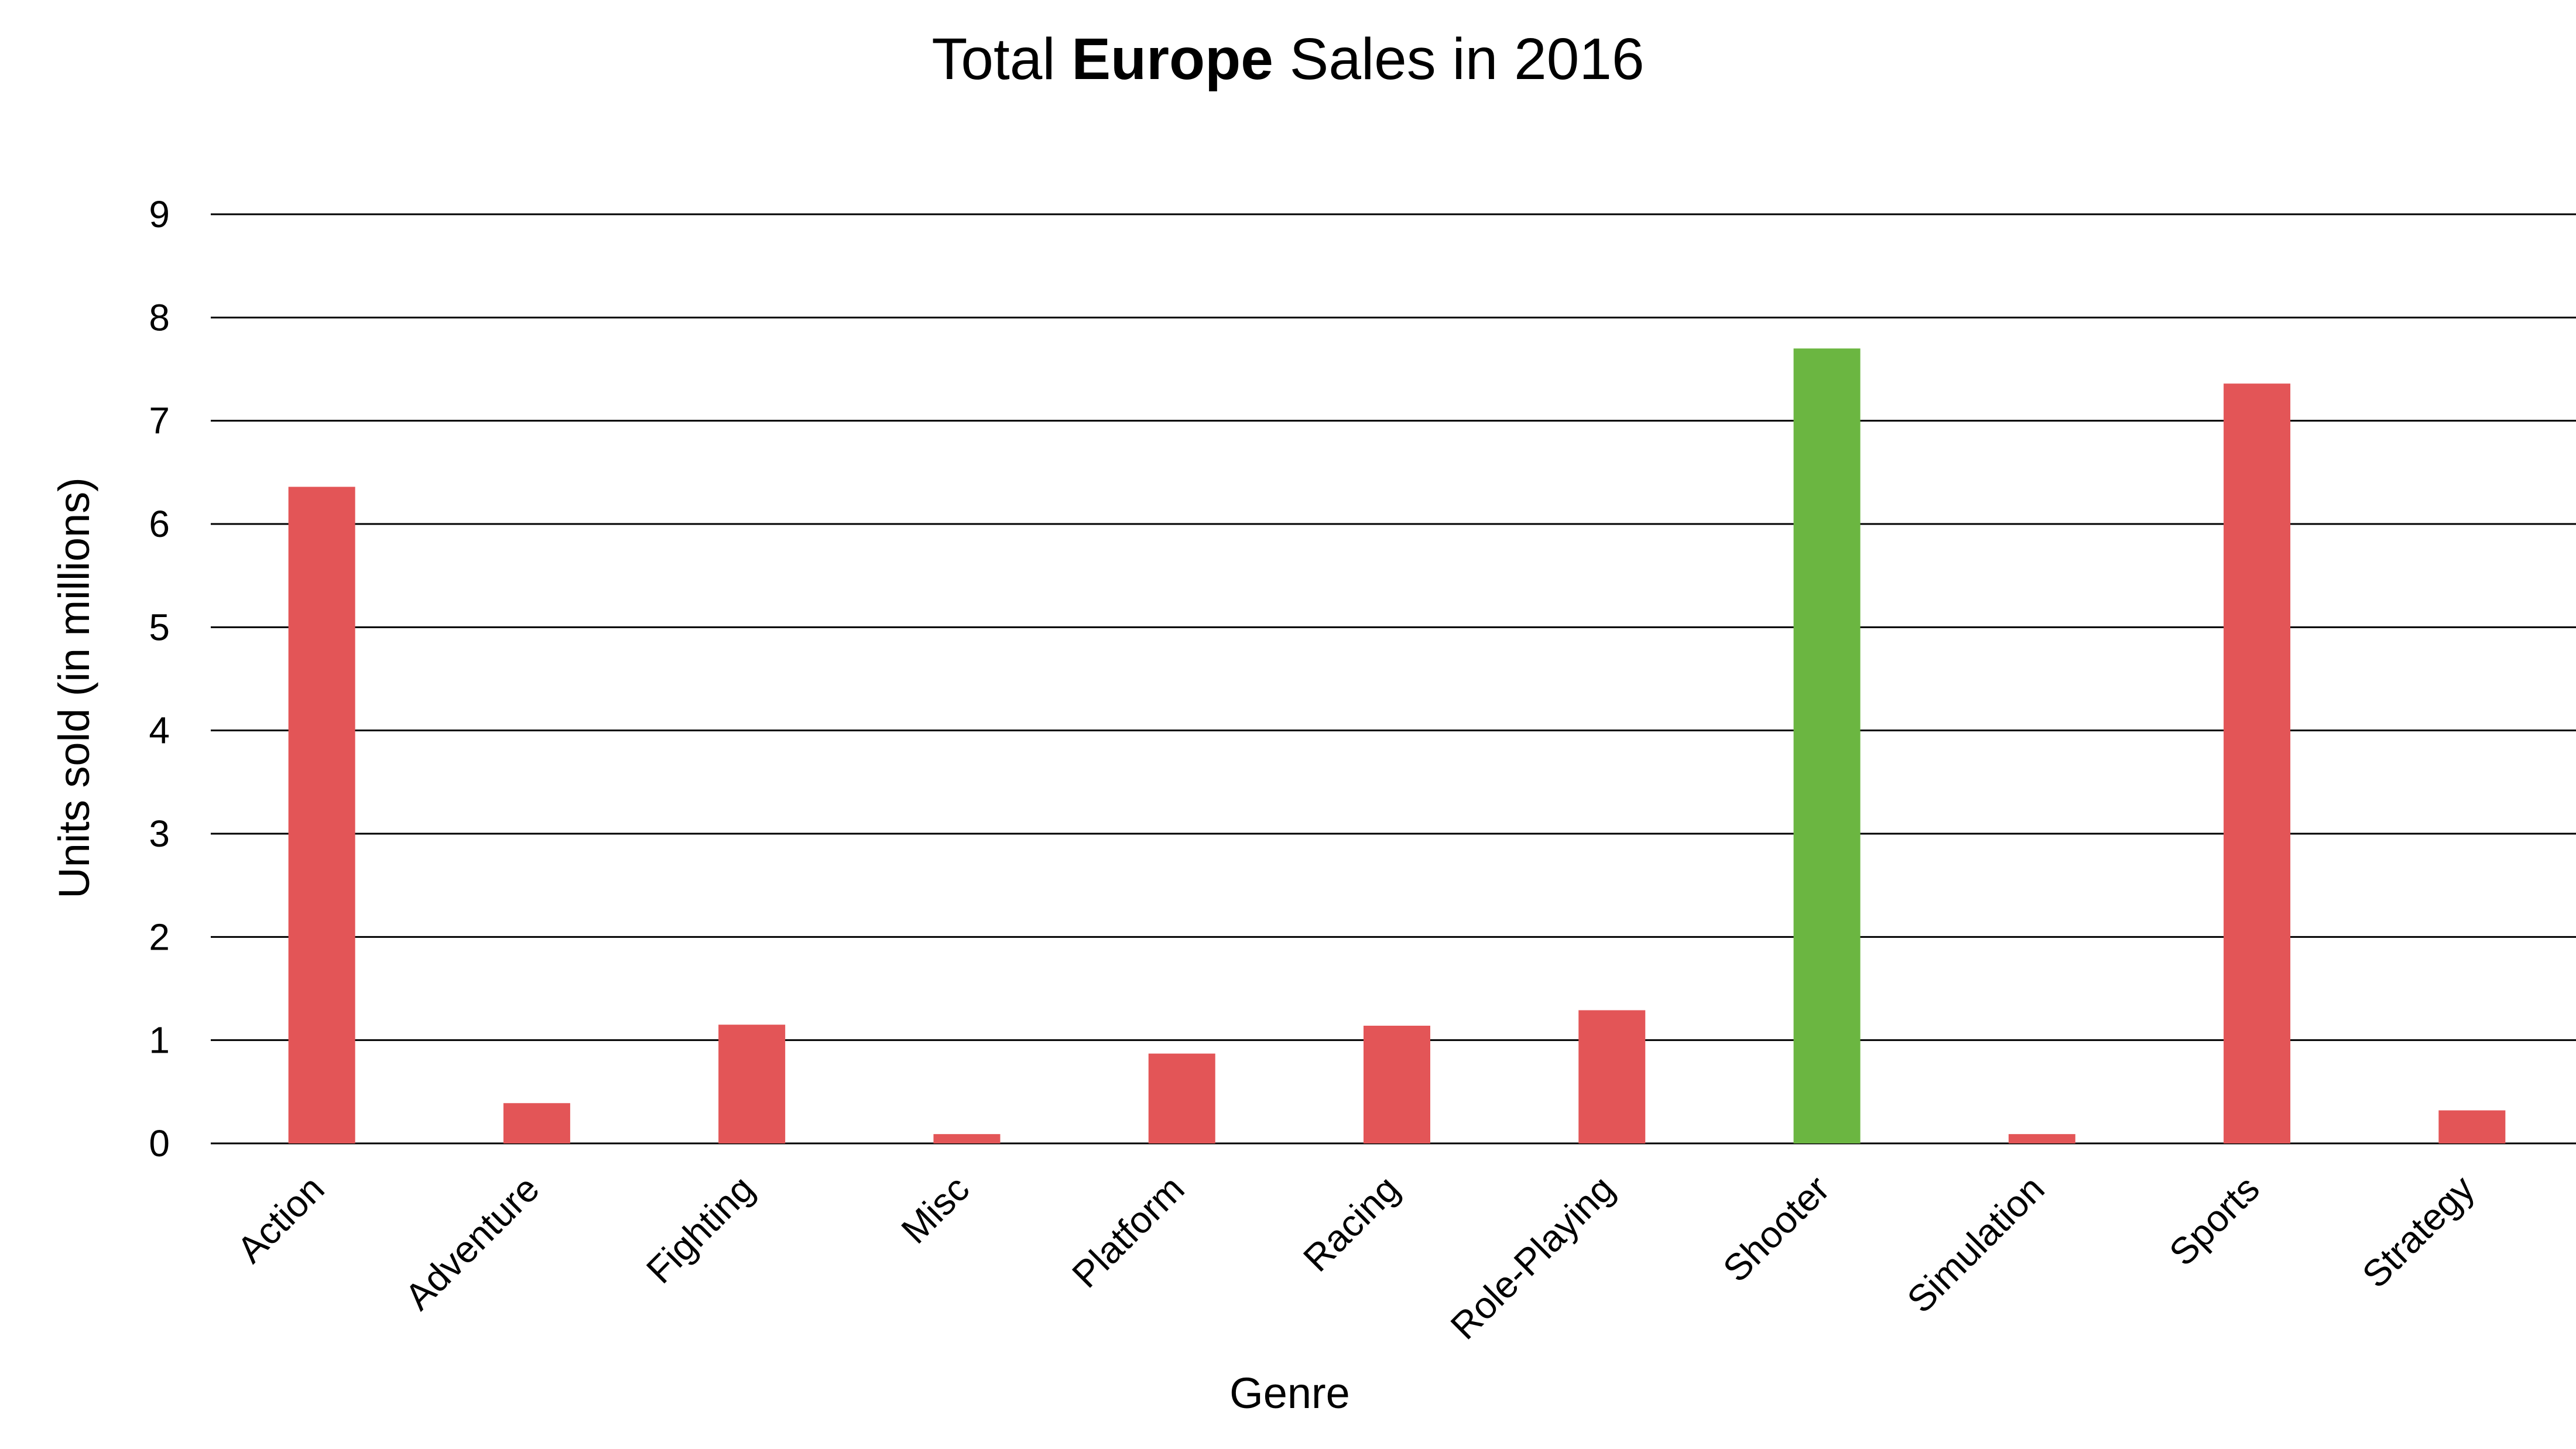 The image size is (2576, 1449). What do you see at coordinates (1976, 1244) in the screenshot?
I see `x-tick-label: Simulation` at bounding box center [1976, 1244].